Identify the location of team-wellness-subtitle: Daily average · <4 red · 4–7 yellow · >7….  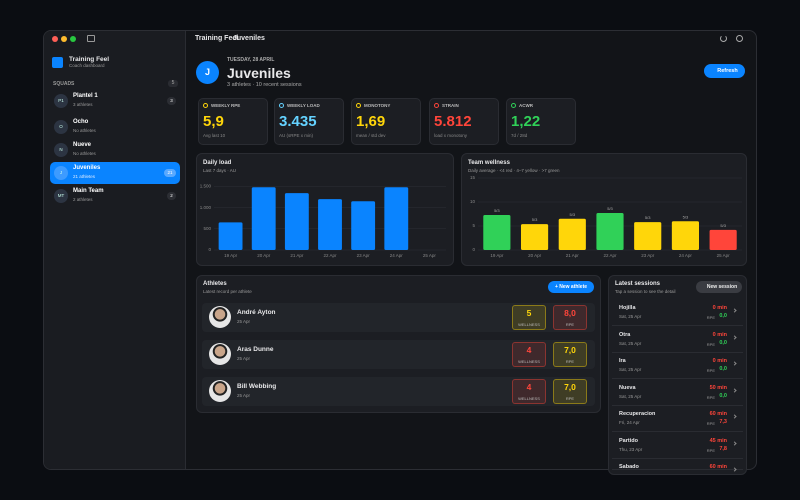
(514, 170).